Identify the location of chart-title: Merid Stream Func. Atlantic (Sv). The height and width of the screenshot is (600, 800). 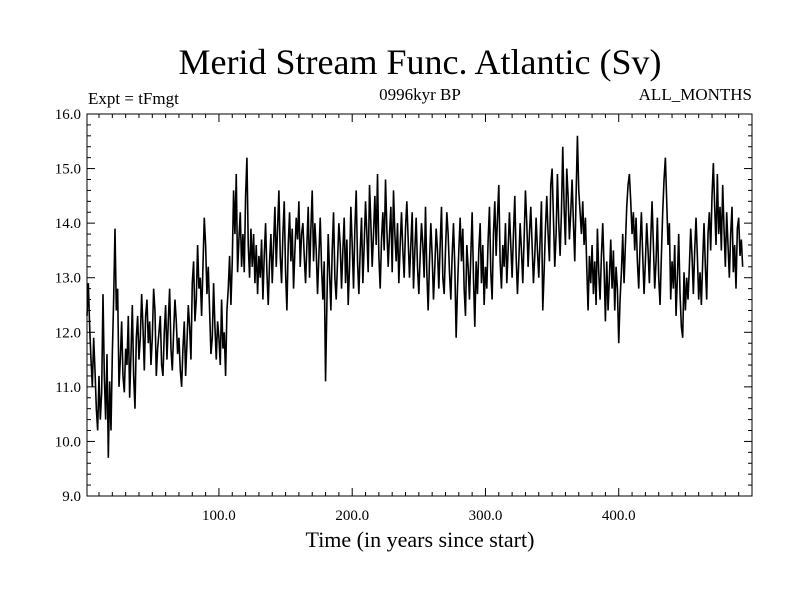
(420, 62).